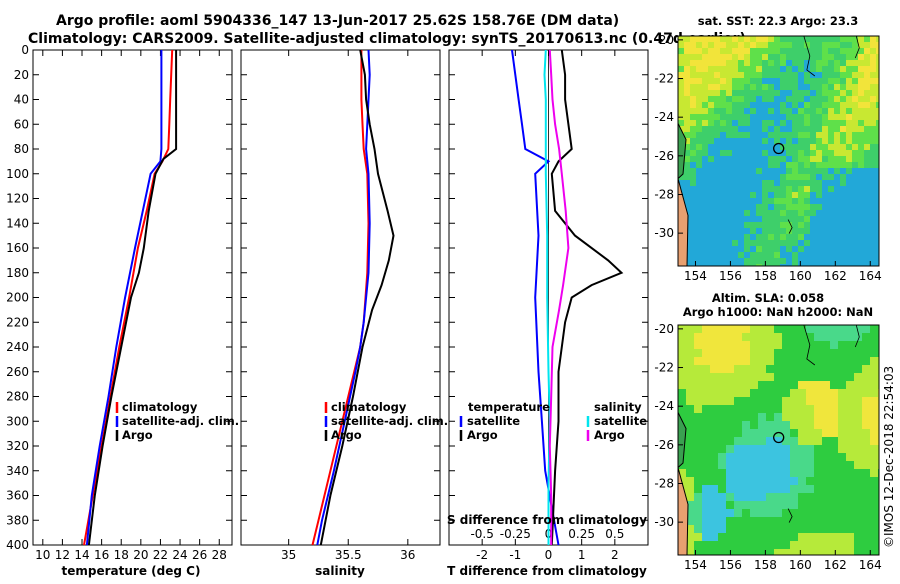 The image size is (900, 584). I want to click on x2-tick-label: 0.5, so click(614, 534).